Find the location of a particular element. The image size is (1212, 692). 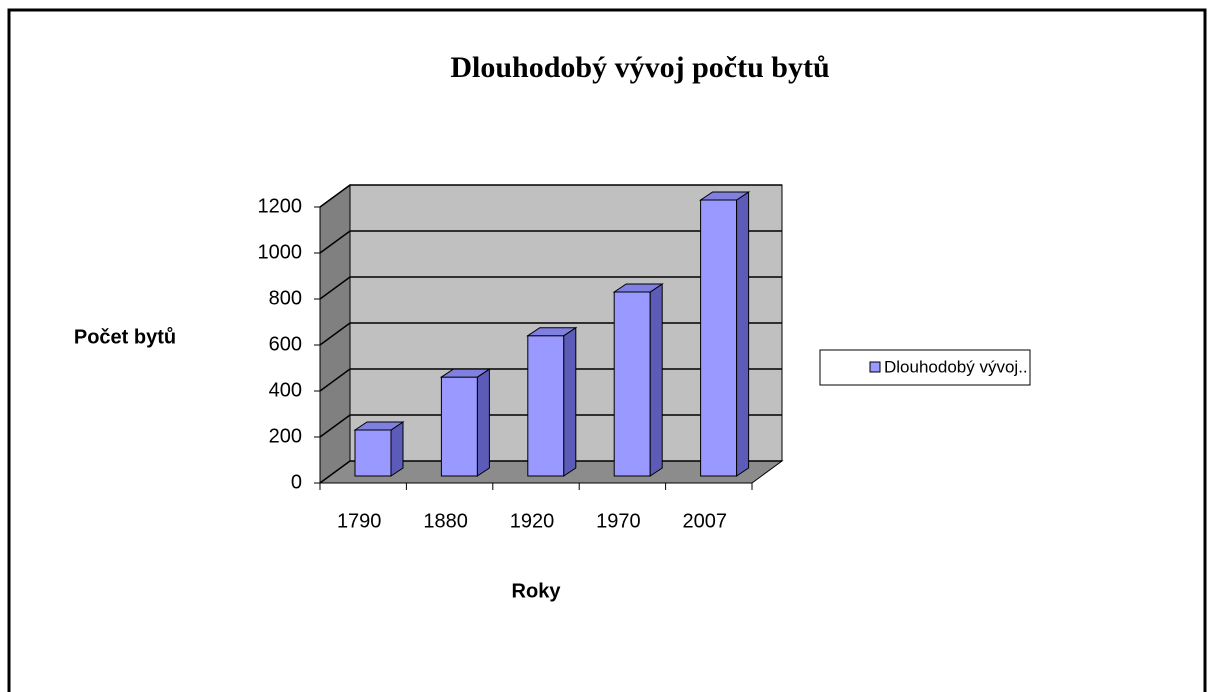

x-axis-label: Roky is located at coordinates (537, 591).